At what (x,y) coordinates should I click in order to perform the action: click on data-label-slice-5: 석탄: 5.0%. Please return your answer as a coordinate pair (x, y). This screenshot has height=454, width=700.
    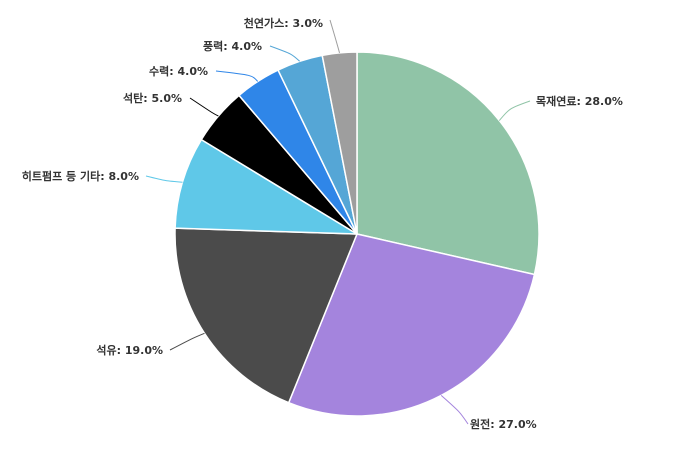
    Looking at the image, I should click on (152, 98).